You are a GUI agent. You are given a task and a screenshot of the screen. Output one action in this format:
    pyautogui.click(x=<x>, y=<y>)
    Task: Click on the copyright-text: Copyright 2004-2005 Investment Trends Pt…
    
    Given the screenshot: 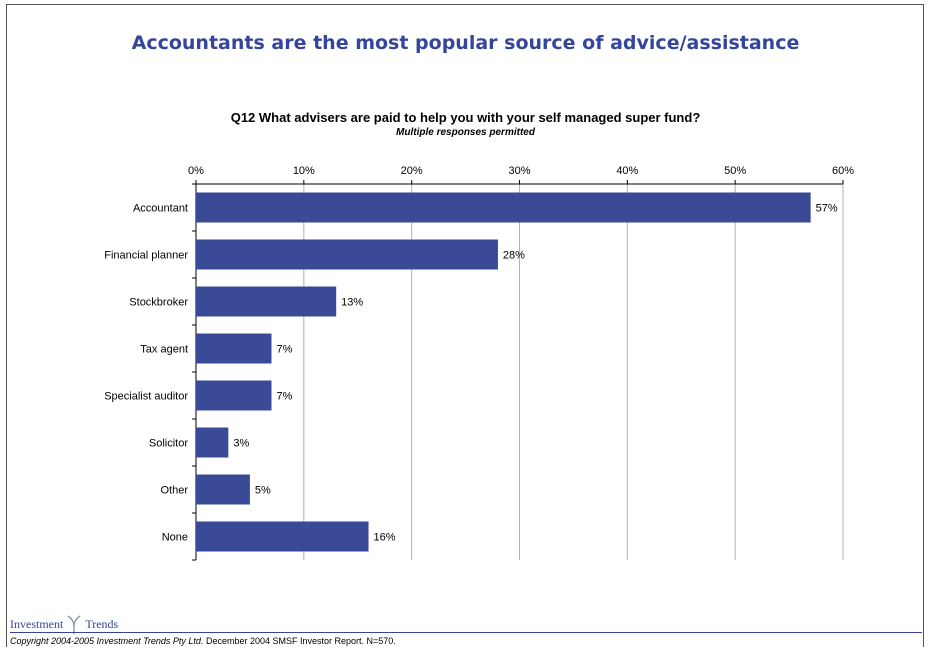 What is the action you would take?
    pyautogui.click(x=107, y=641)
    